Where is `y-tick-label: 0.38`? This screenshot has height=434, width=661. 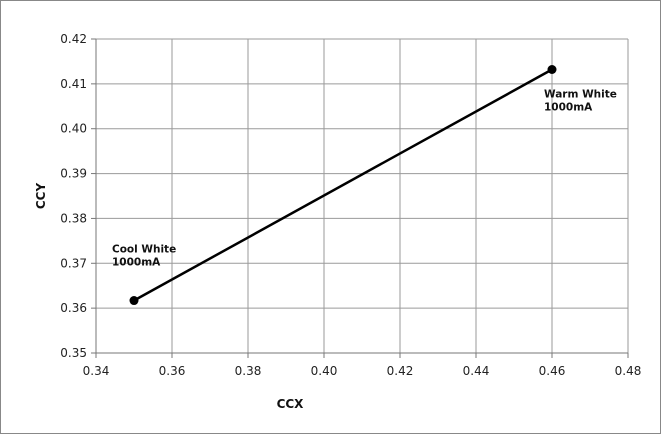
y-tick-label: 0.38 is located at coordinates (73, 218).